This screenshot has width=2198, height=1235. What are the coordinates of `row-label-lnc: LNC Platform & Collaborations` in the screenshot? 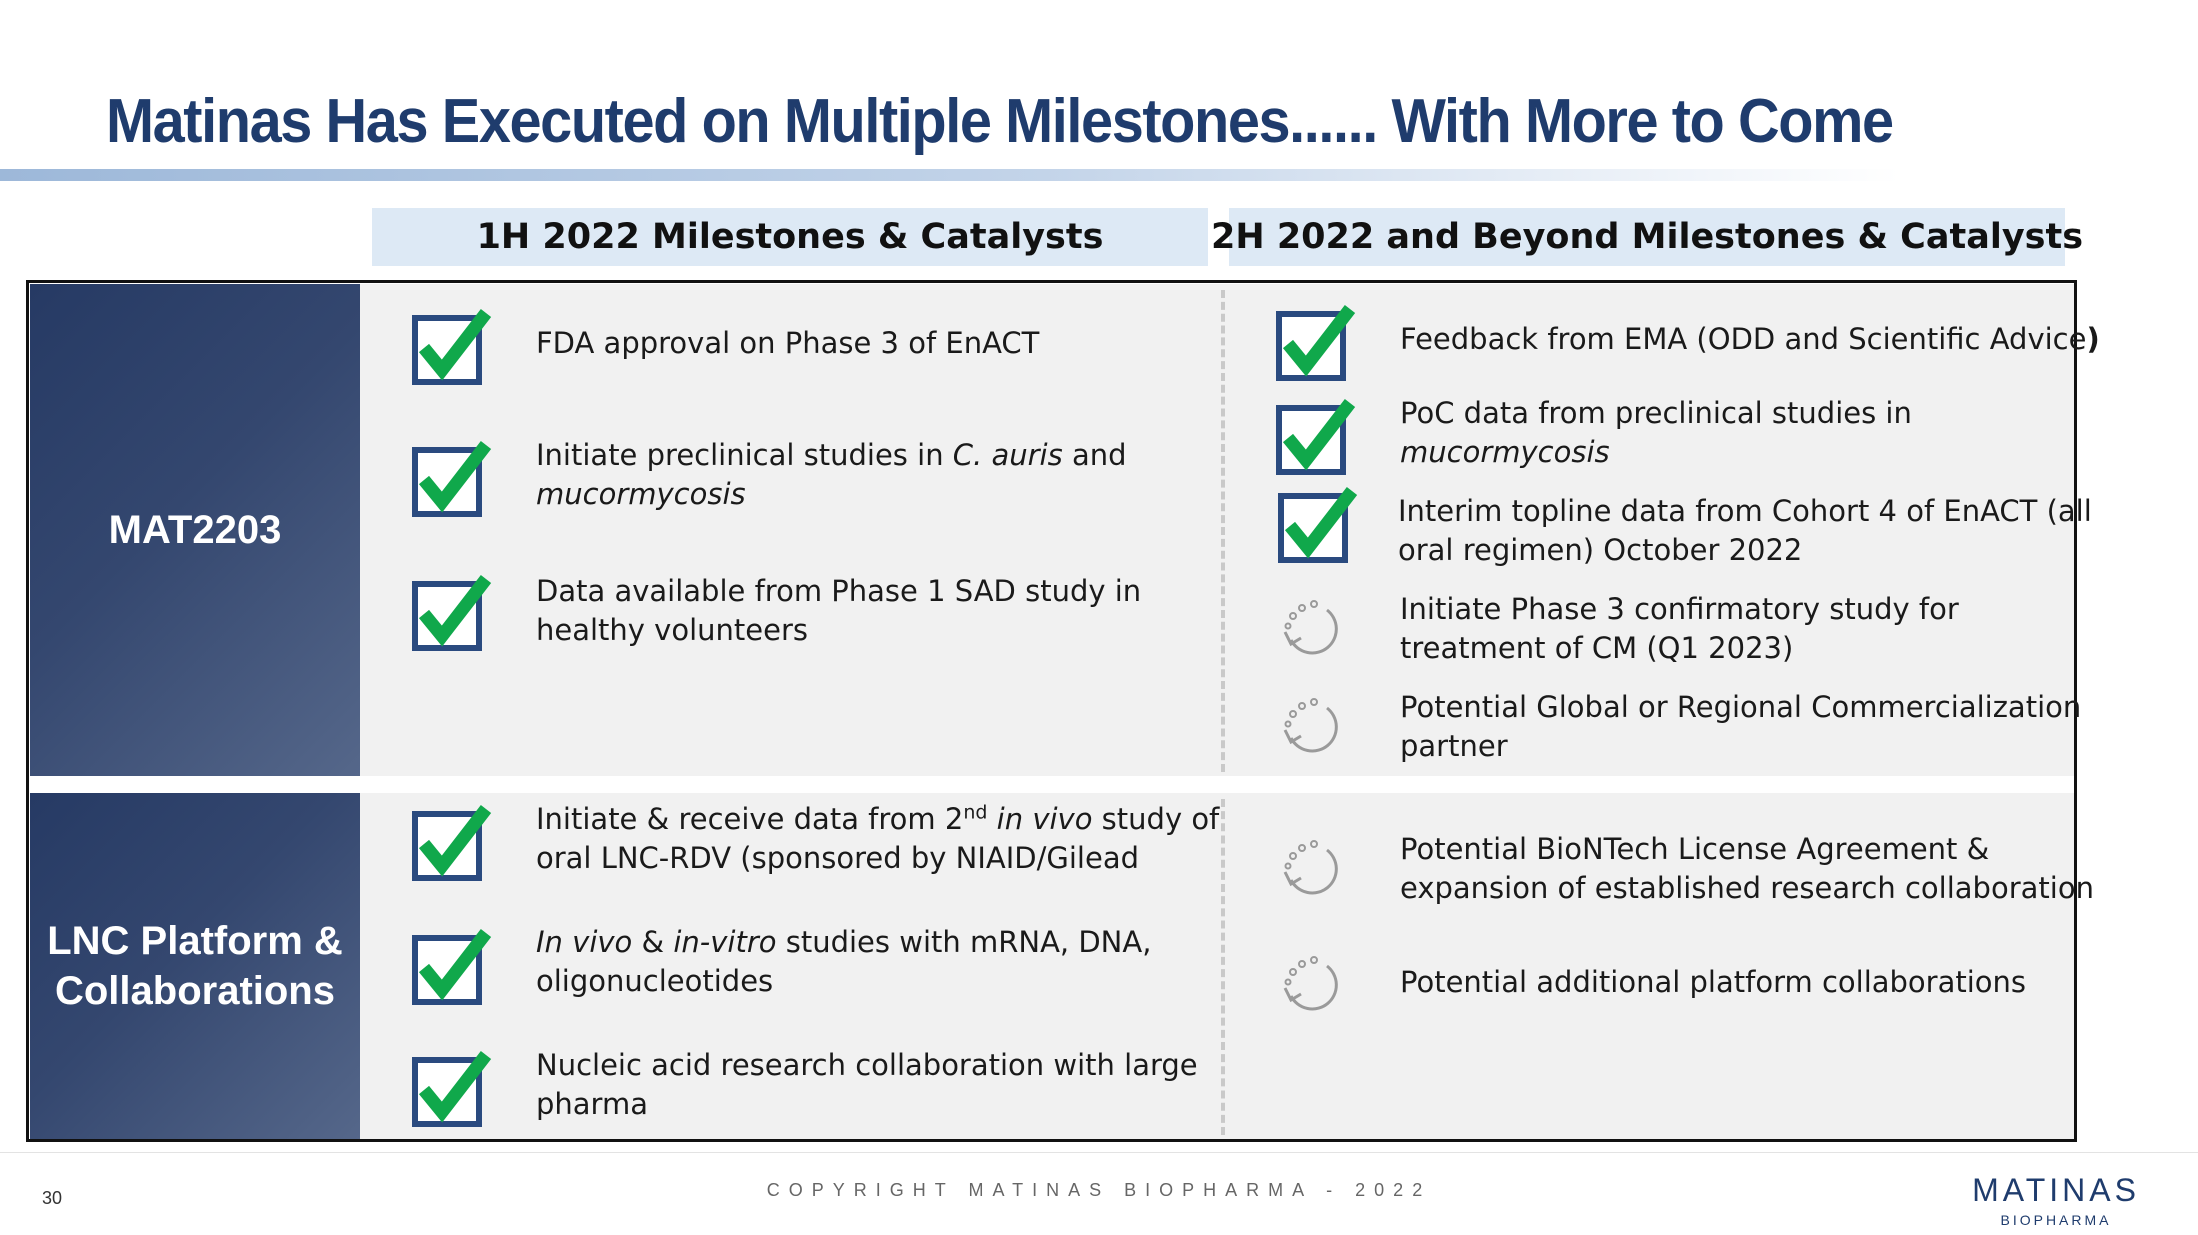 It's located at (195, 966).